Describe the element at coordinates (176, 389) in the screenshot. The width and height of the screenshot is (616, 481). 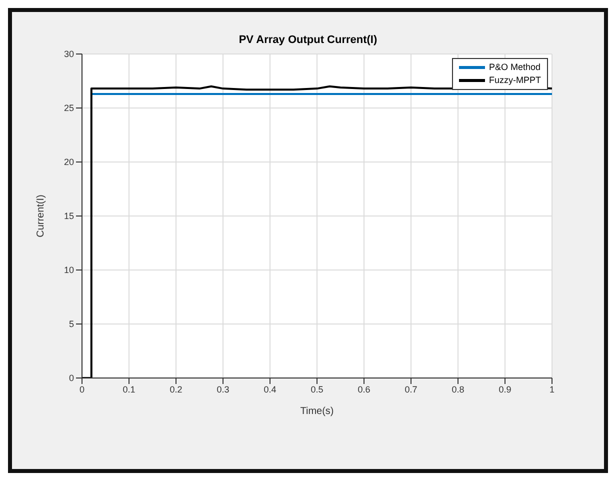
I see `x-tick-label: 0.2` at that location.